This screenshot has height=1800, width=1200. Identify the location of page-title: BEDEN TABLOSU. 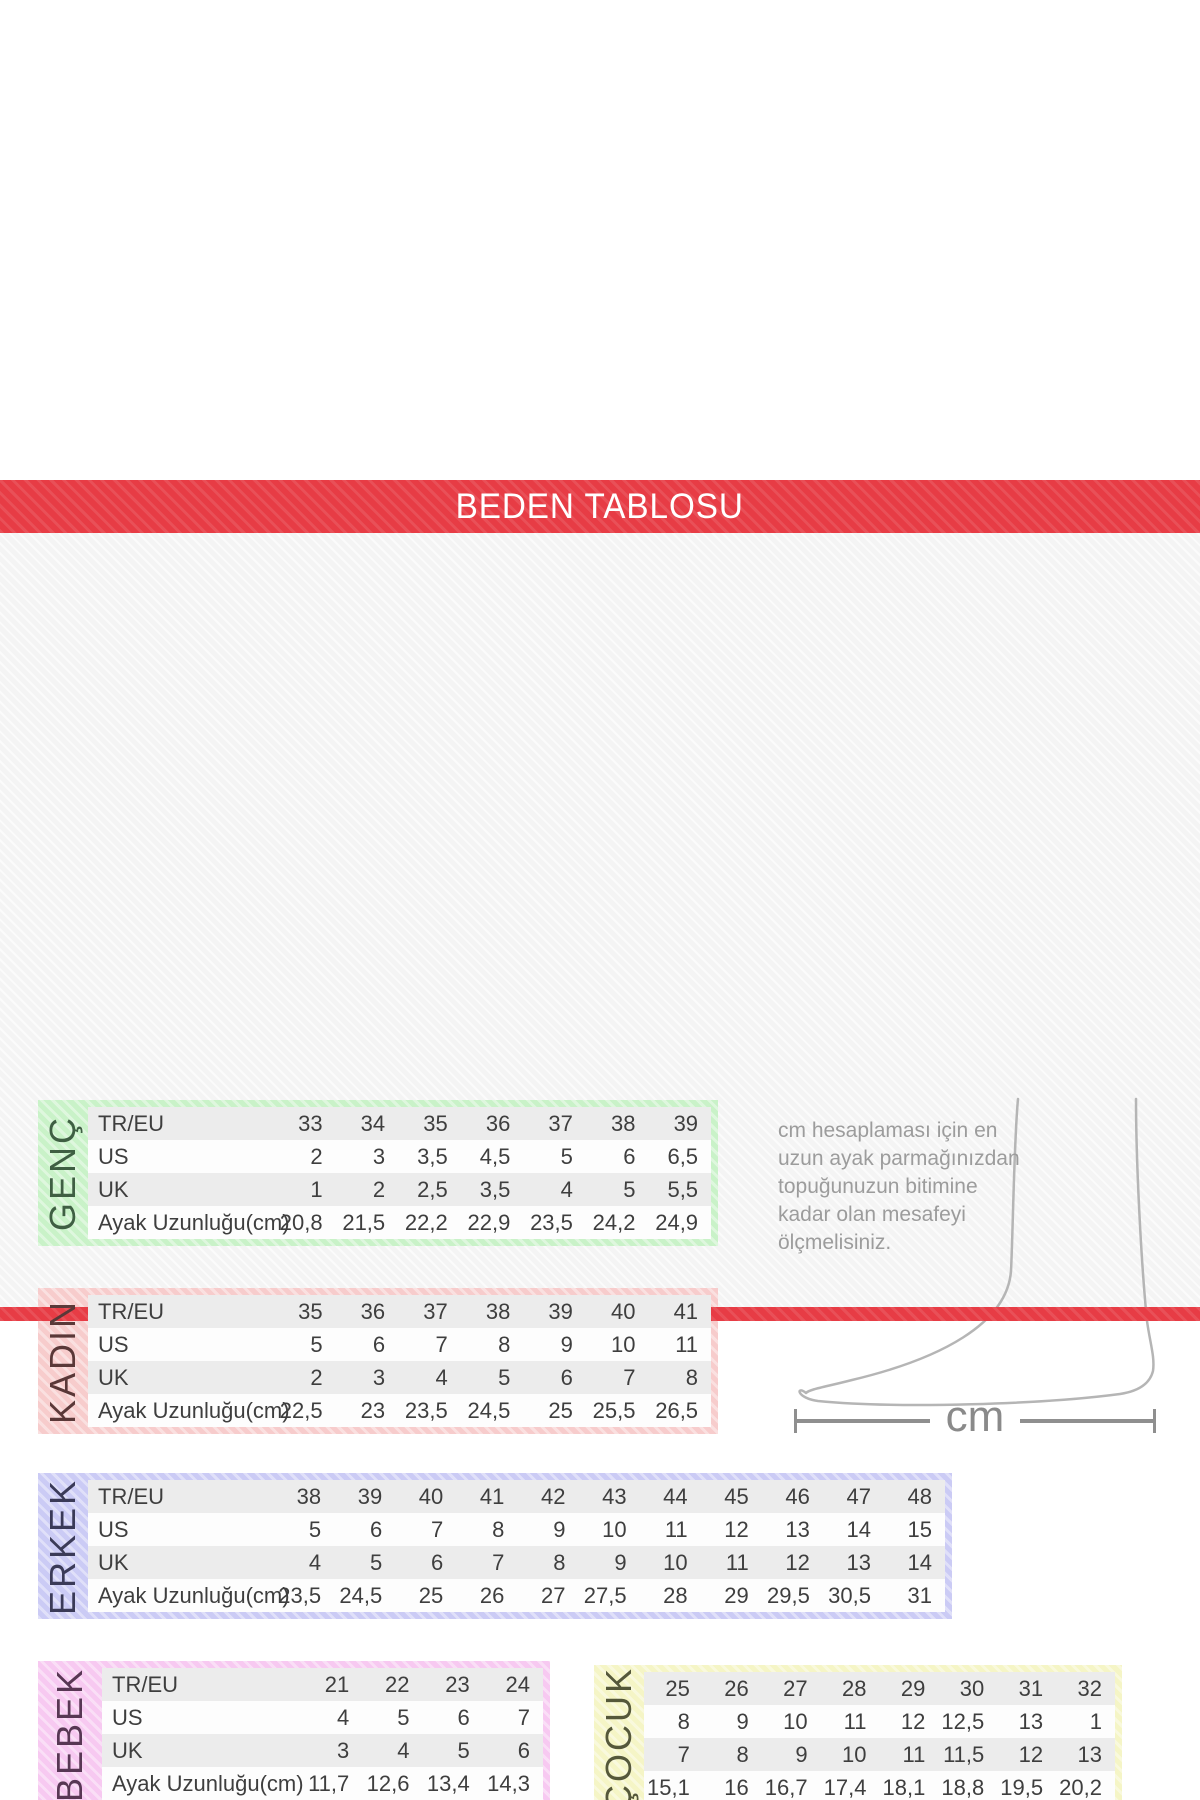
(600, 506).